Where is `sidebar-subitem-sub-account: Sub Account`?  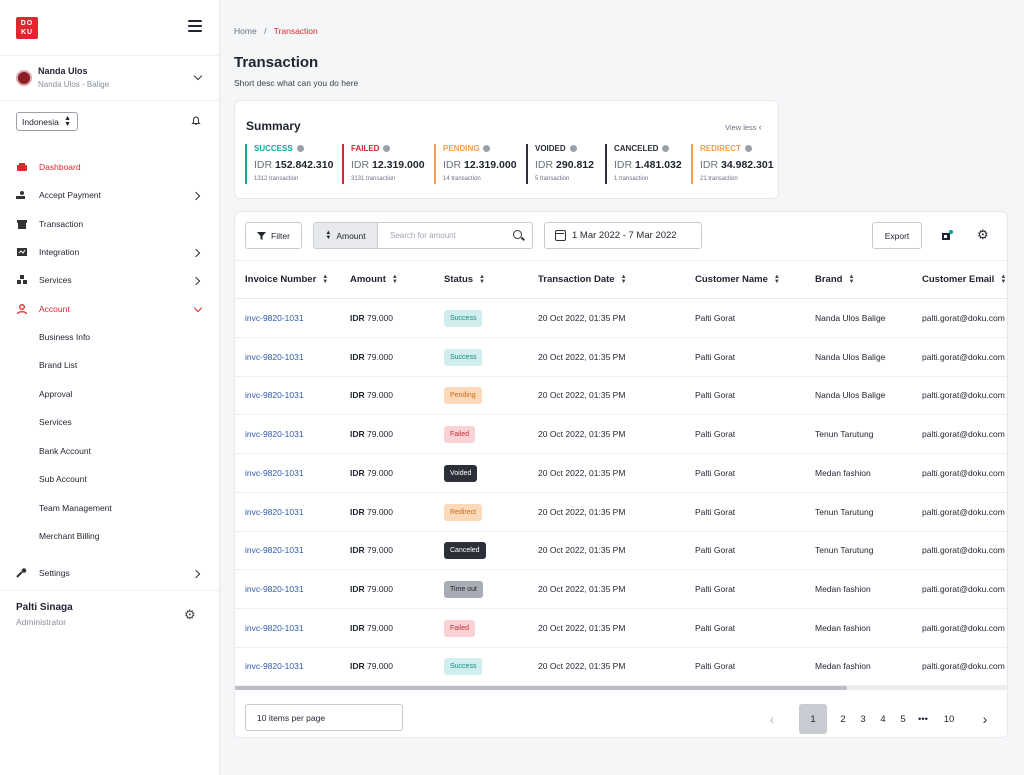 sidebar-subitem-sub-account: Sub Account is located at coordinates (63, 479).